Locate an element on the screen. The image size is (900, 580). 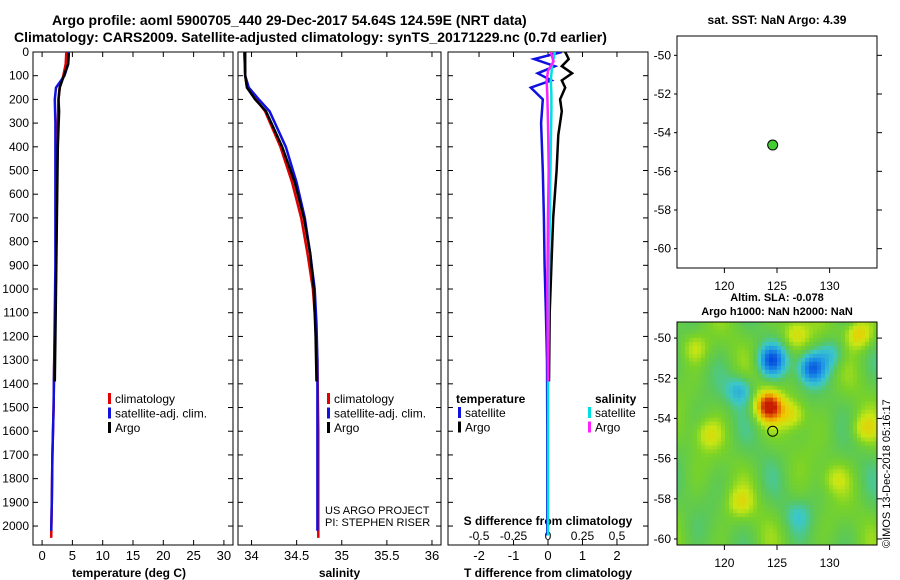
temperature-xtick-label: 15 is located at coordinates (133, 555).